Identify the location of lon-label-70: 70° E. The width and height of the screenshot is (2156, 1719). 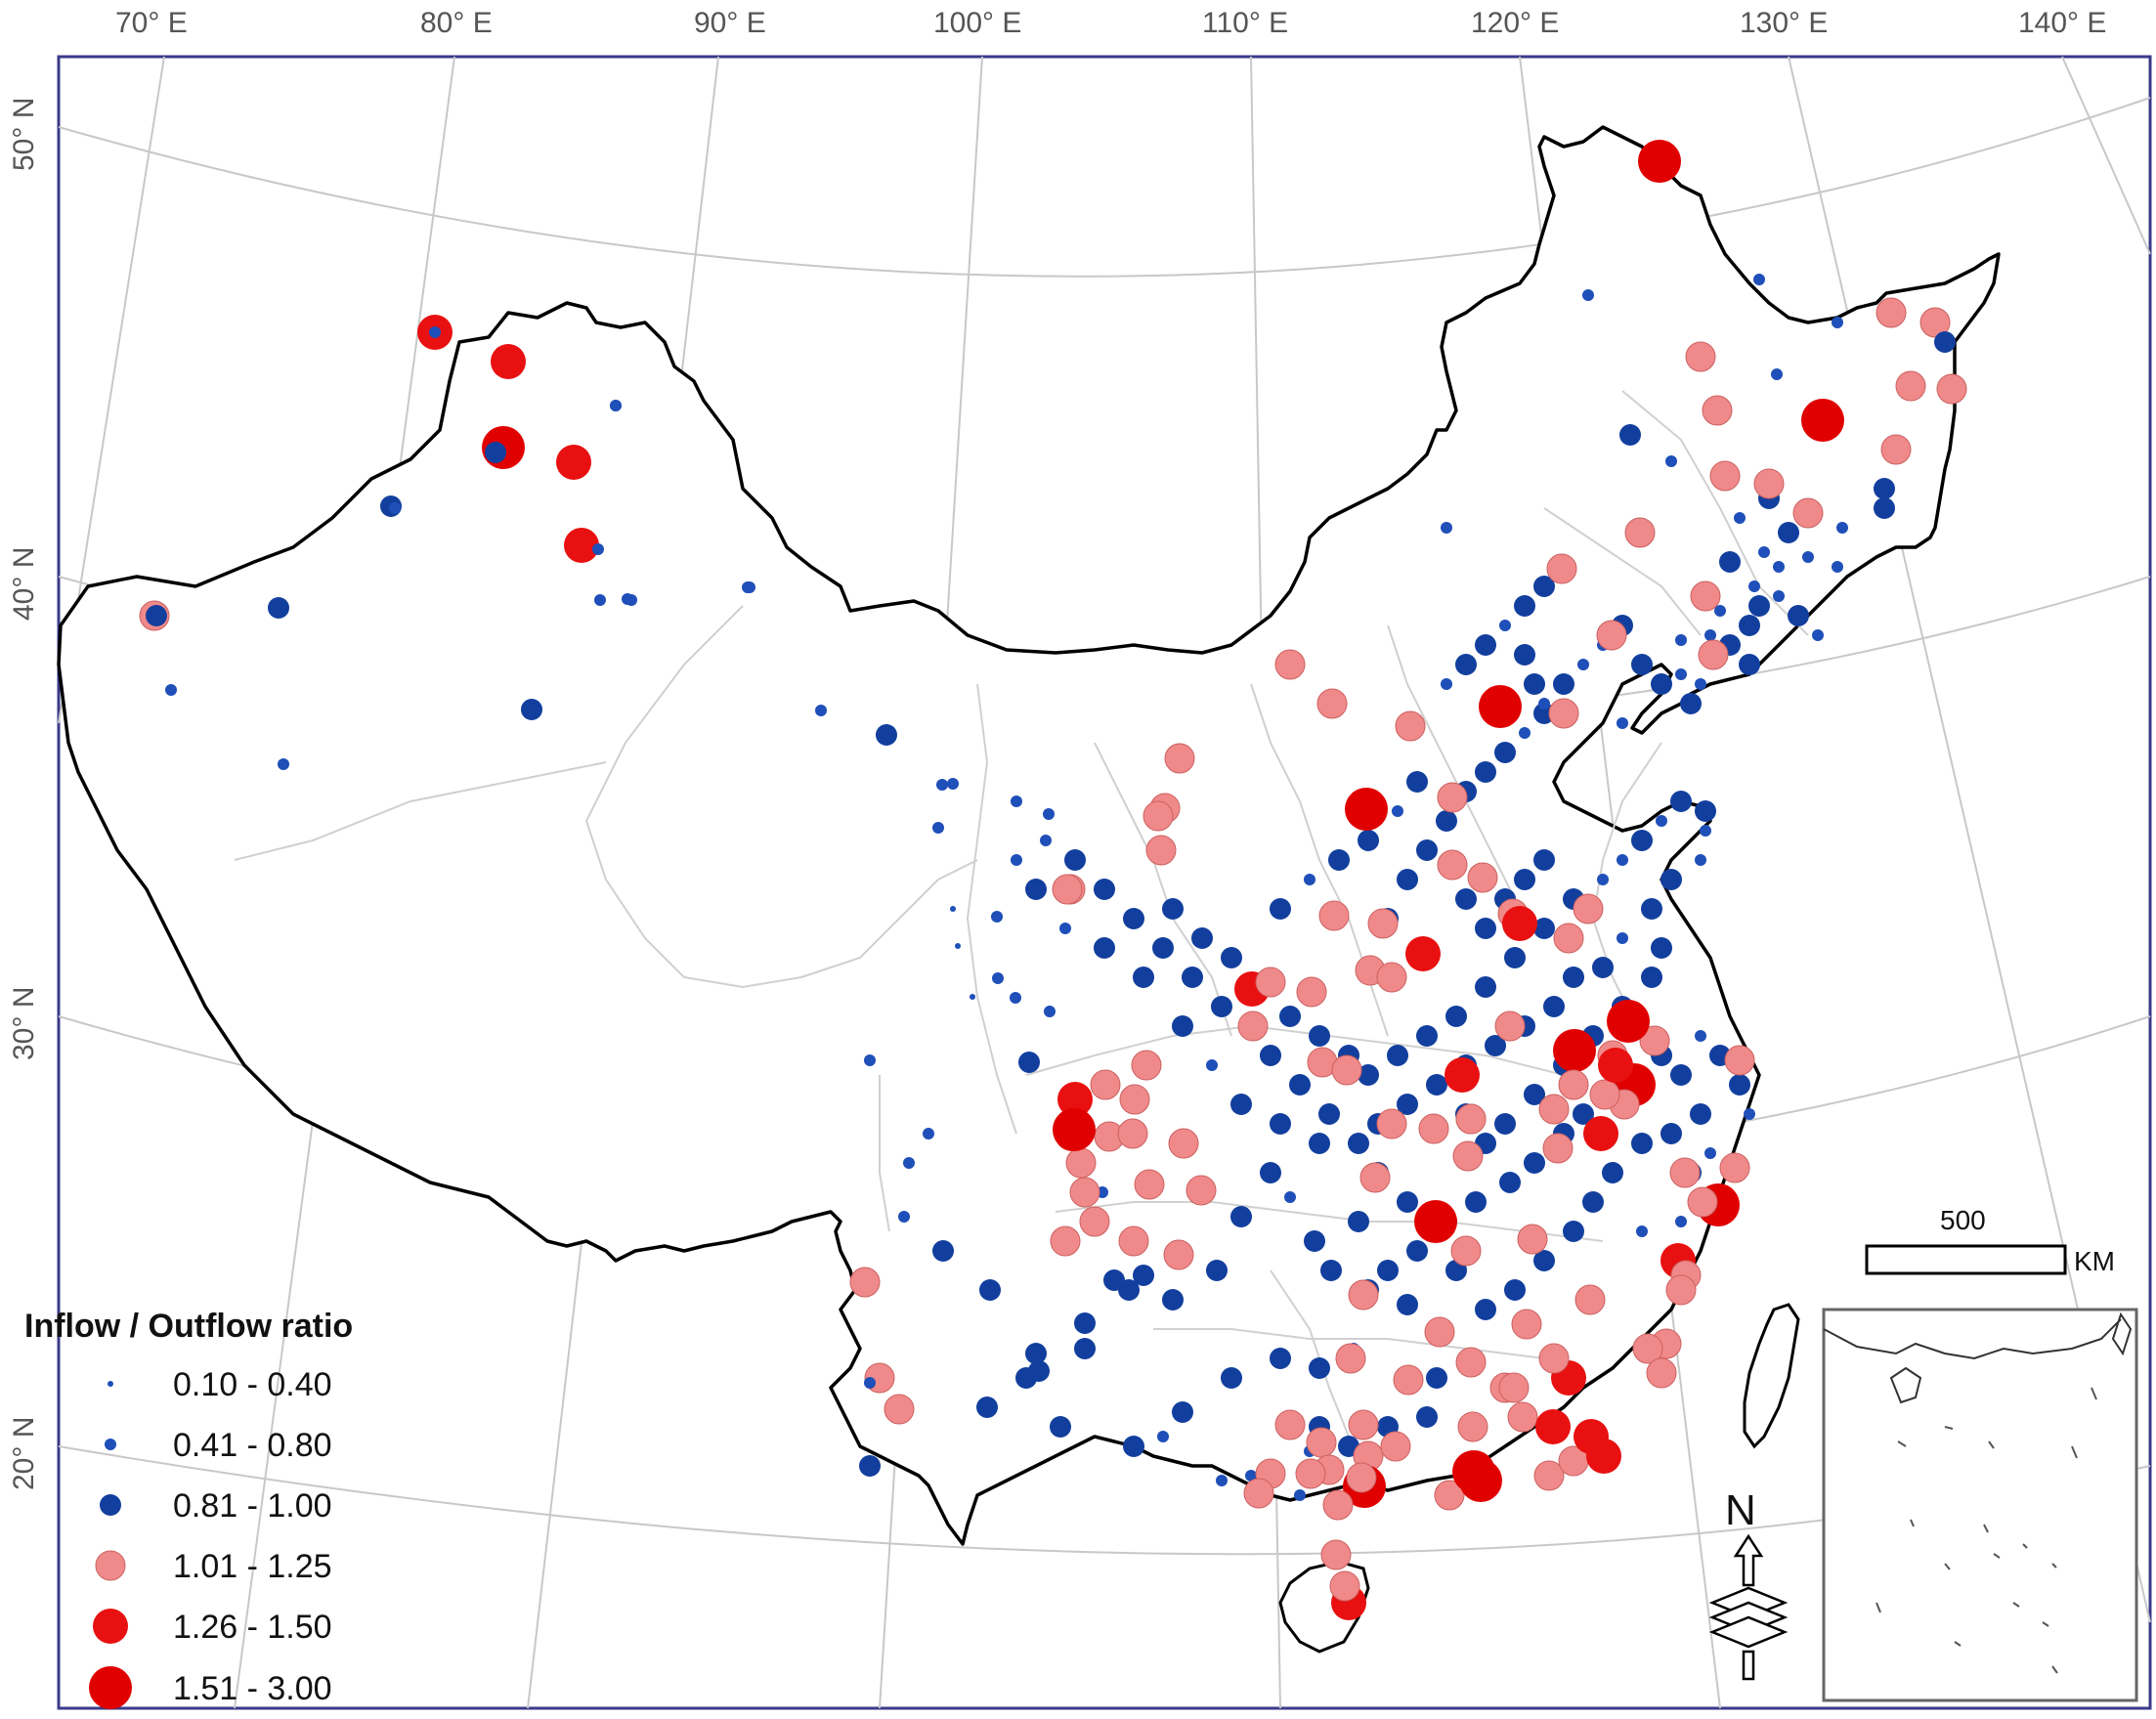
(152, 23).